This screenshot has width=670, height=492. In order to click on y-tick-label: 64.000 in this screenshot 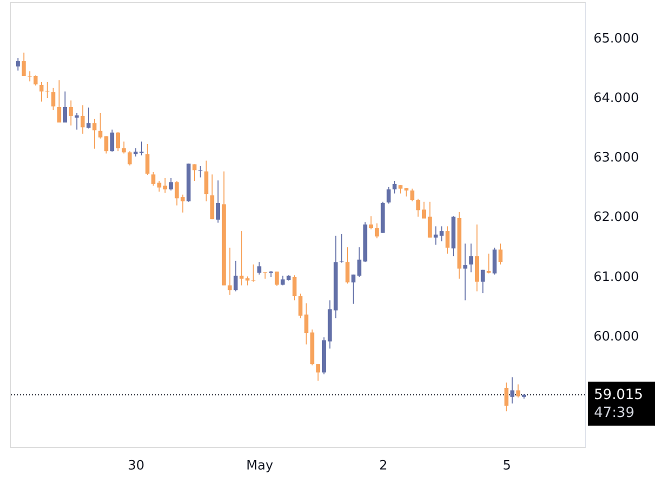, I will do `click(616, 98)`.